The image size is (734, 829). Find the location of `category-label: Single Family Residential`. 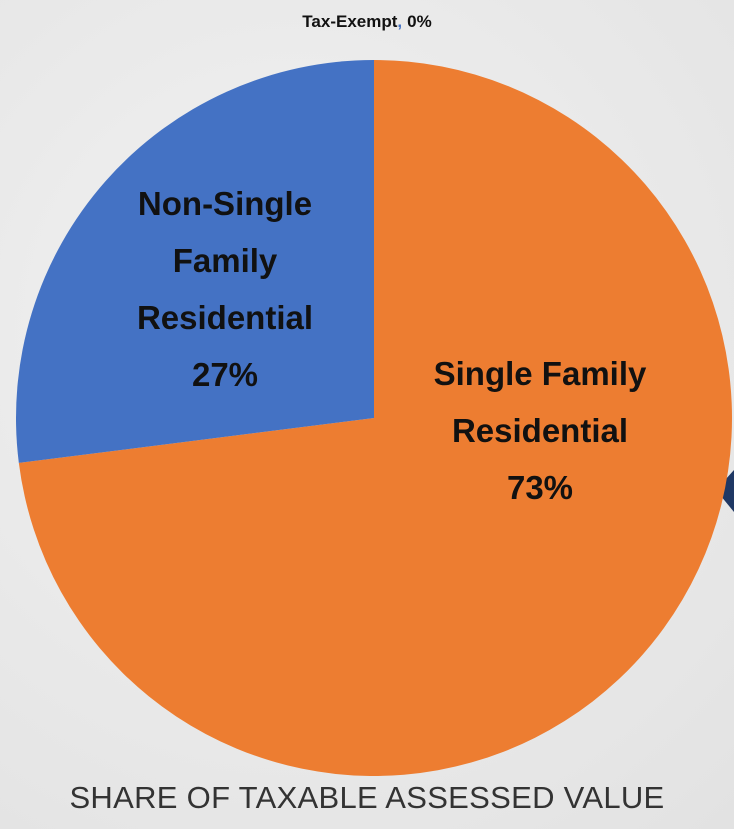

category-label: Single Family Residential is located at coordinates (540, 402).